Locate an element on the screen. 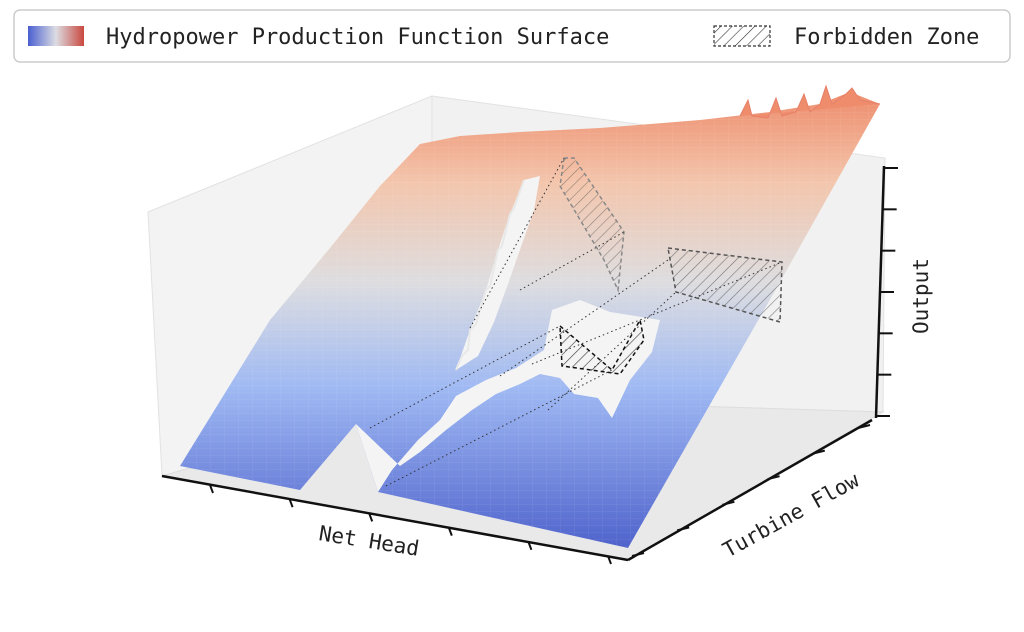 The image size is (1024, 632). x-axis-line is located at coordinates (395, 518).